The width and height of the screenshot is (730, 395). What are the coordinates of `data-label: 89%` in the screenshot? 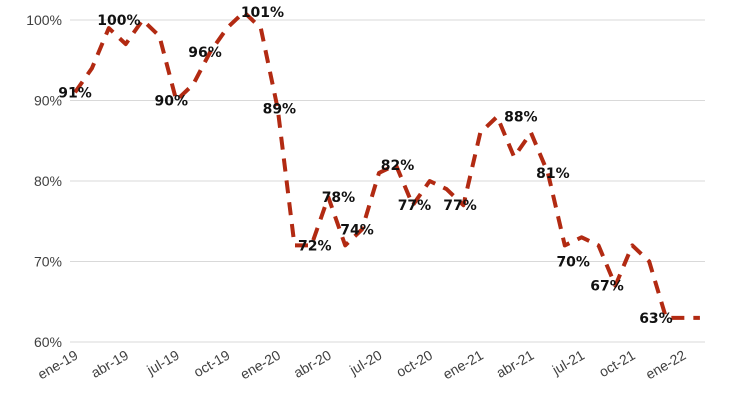 It's located at (280, 110).